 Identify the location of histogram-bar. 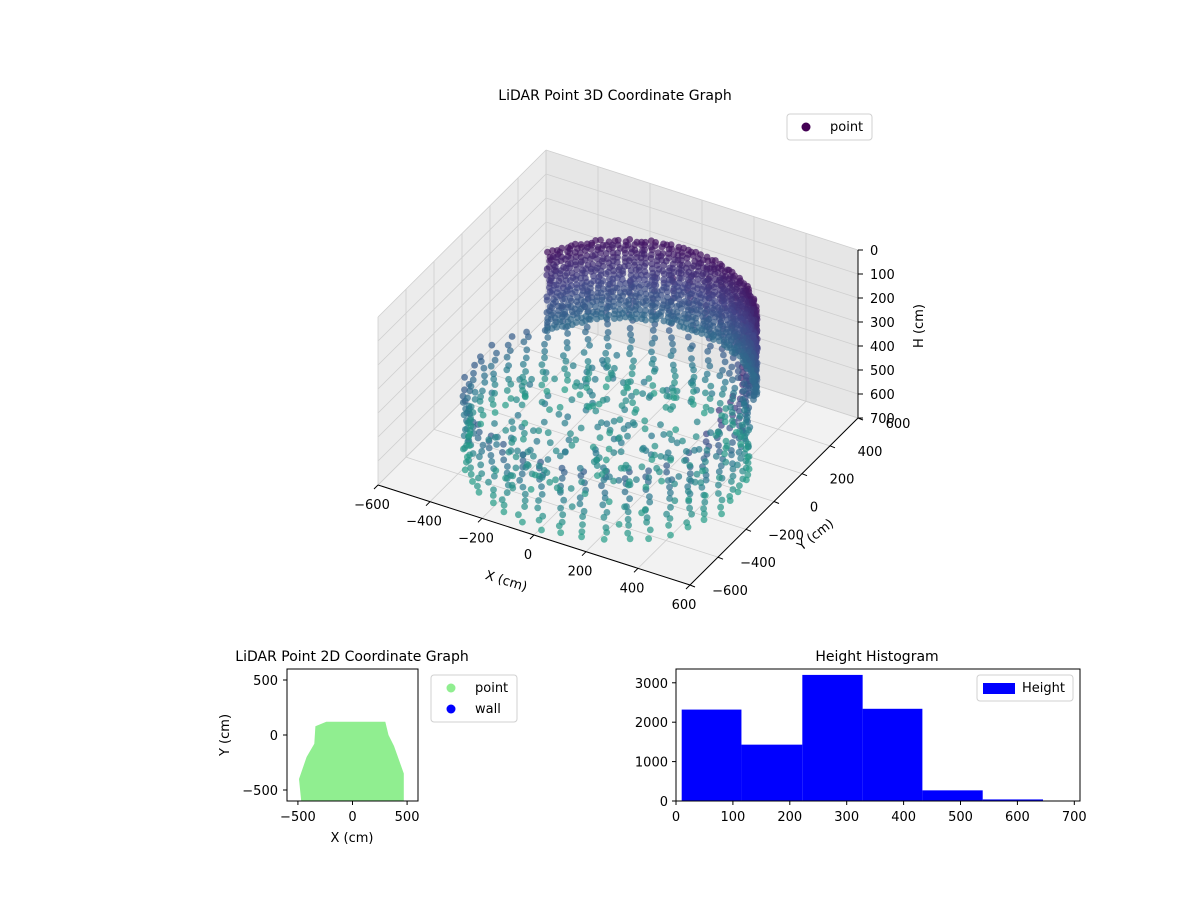
(952, 795).